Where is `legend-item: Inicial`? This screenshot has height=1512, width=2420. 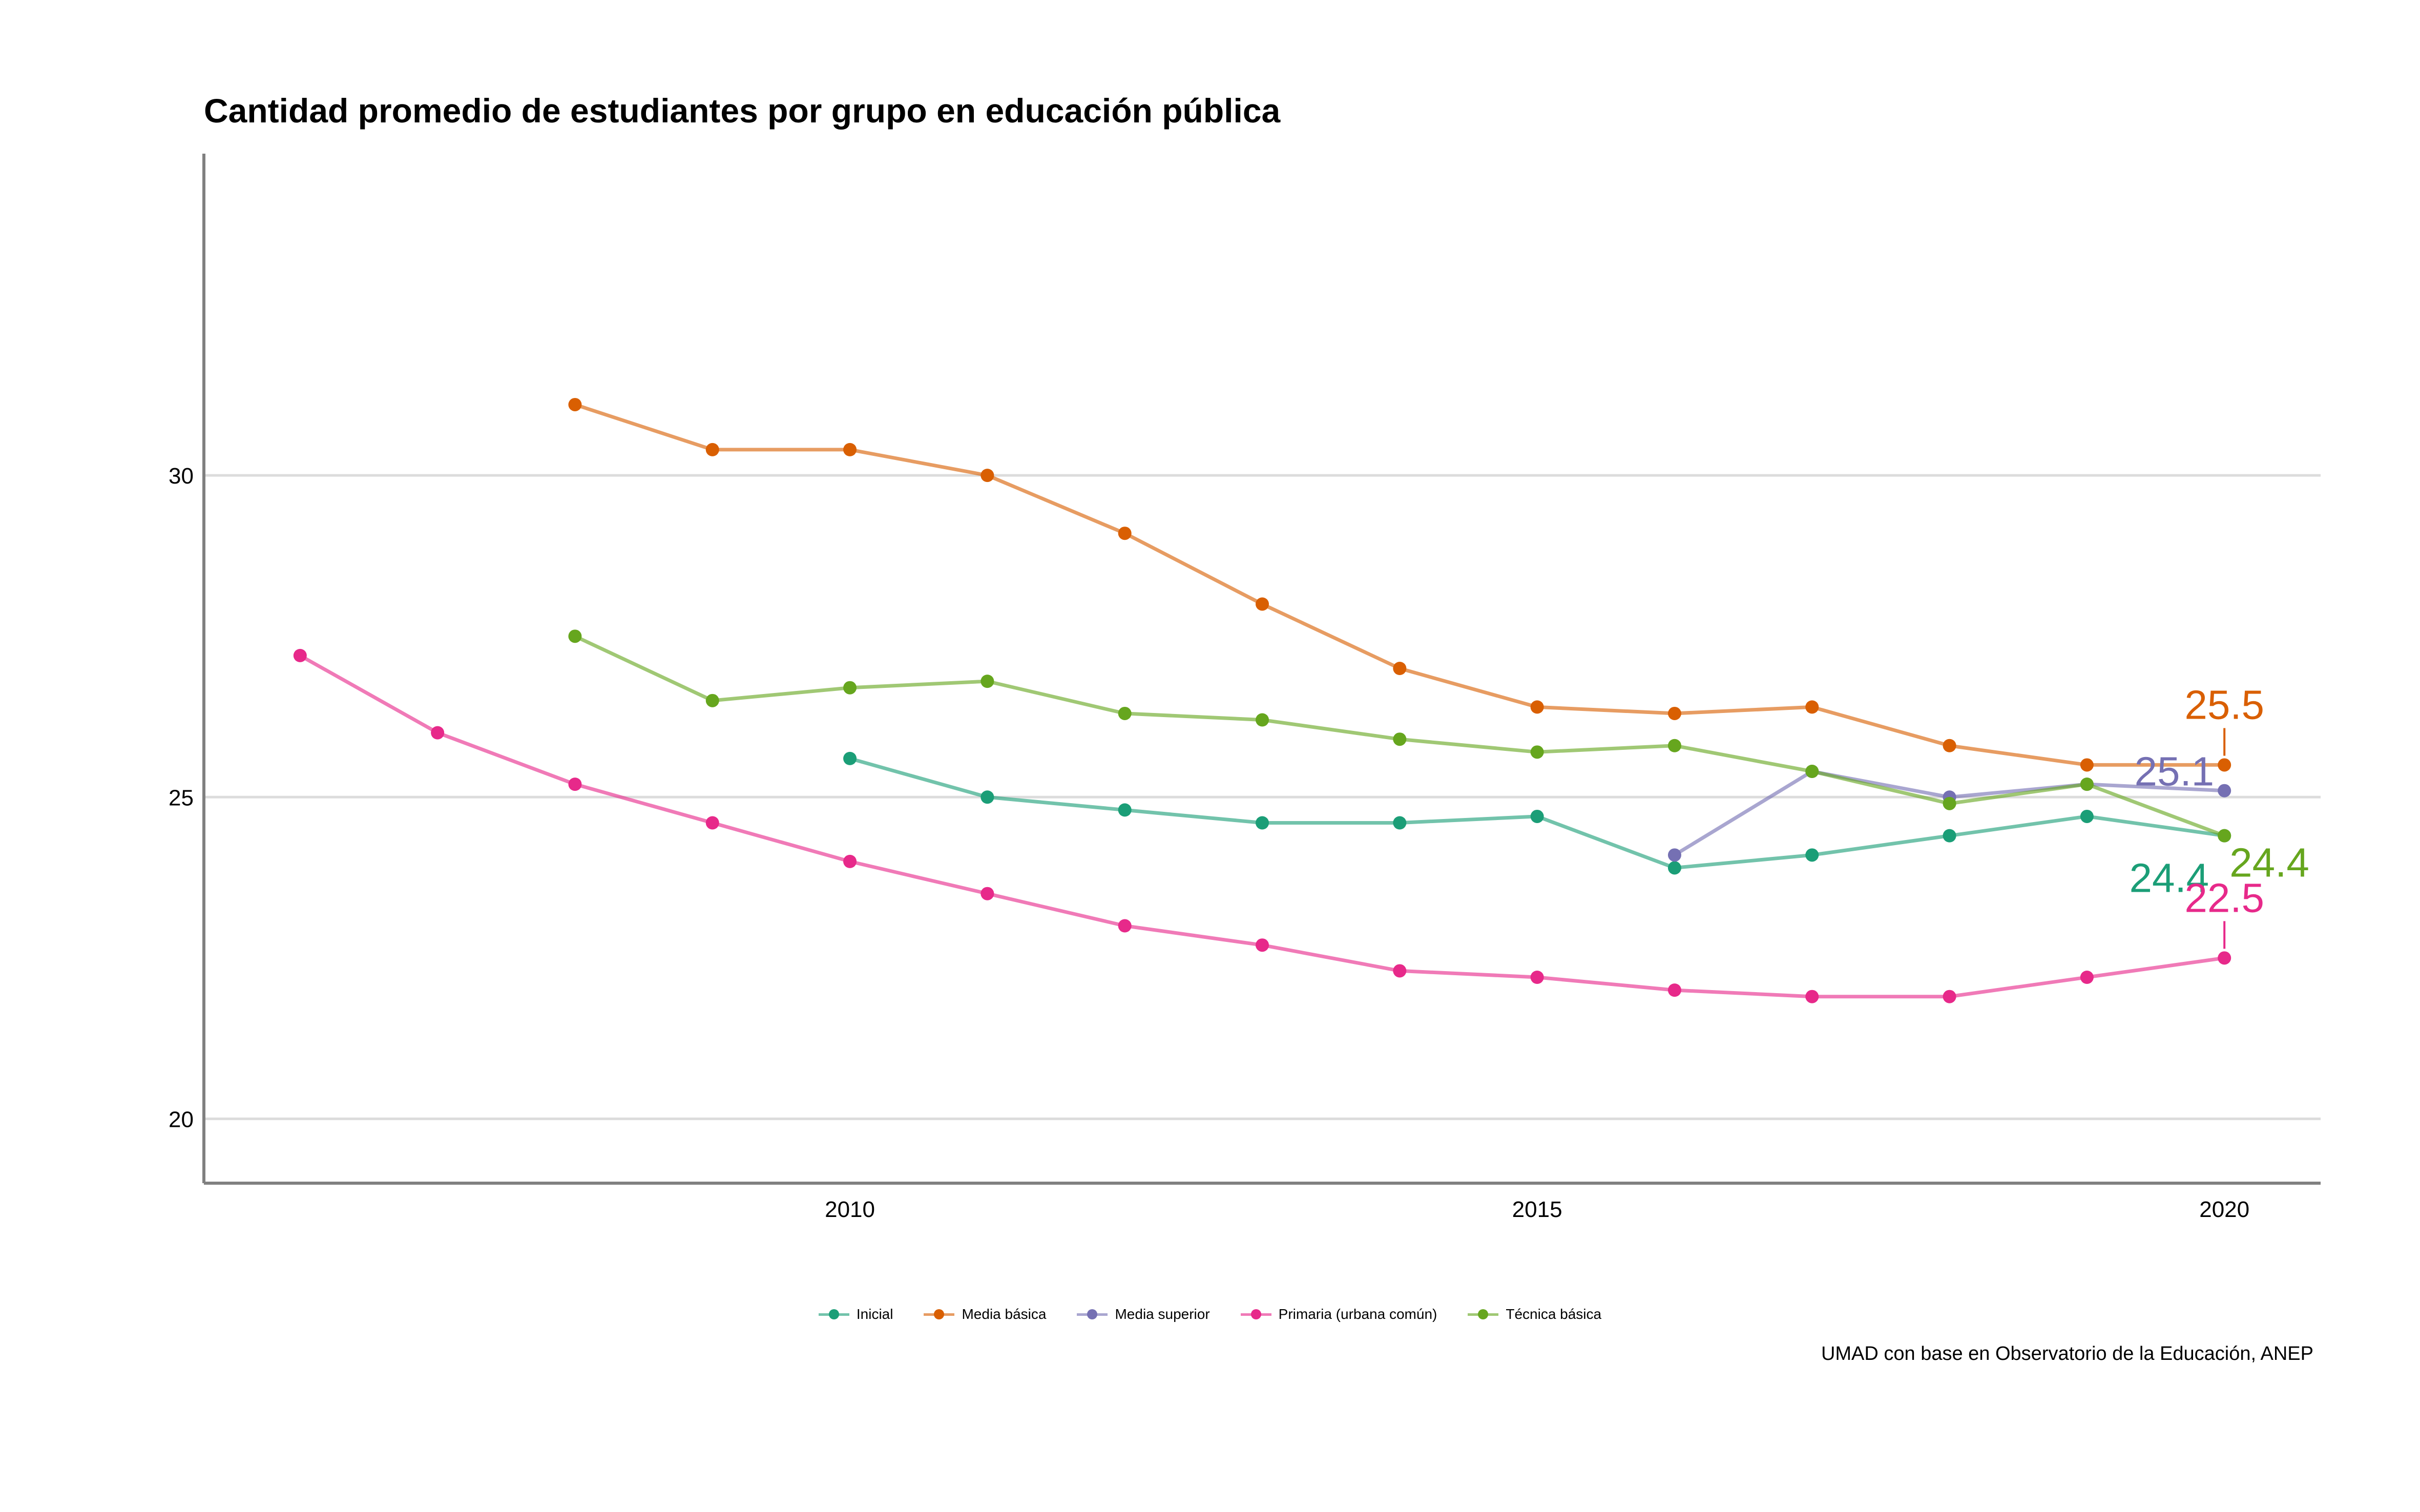
legend-item: Inicial is located at coordinates (855, 1314).